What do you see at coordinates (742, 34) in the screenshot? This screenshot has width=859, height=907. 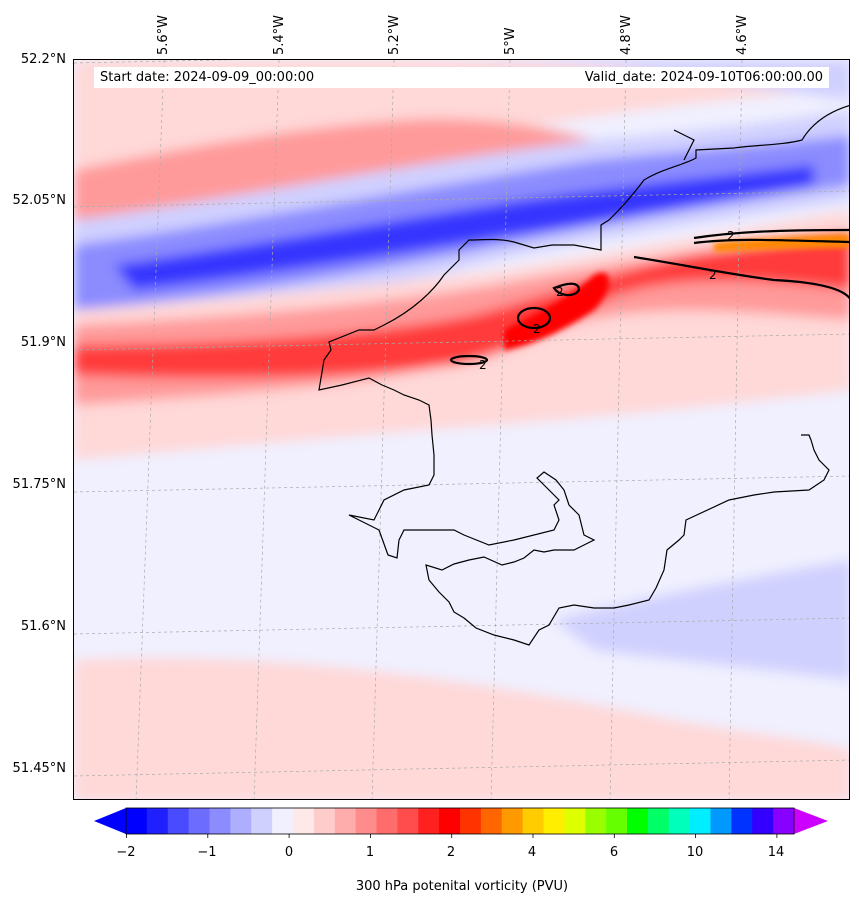 I see `lon-label: 4.6°W` at bounding box center [742, 34].